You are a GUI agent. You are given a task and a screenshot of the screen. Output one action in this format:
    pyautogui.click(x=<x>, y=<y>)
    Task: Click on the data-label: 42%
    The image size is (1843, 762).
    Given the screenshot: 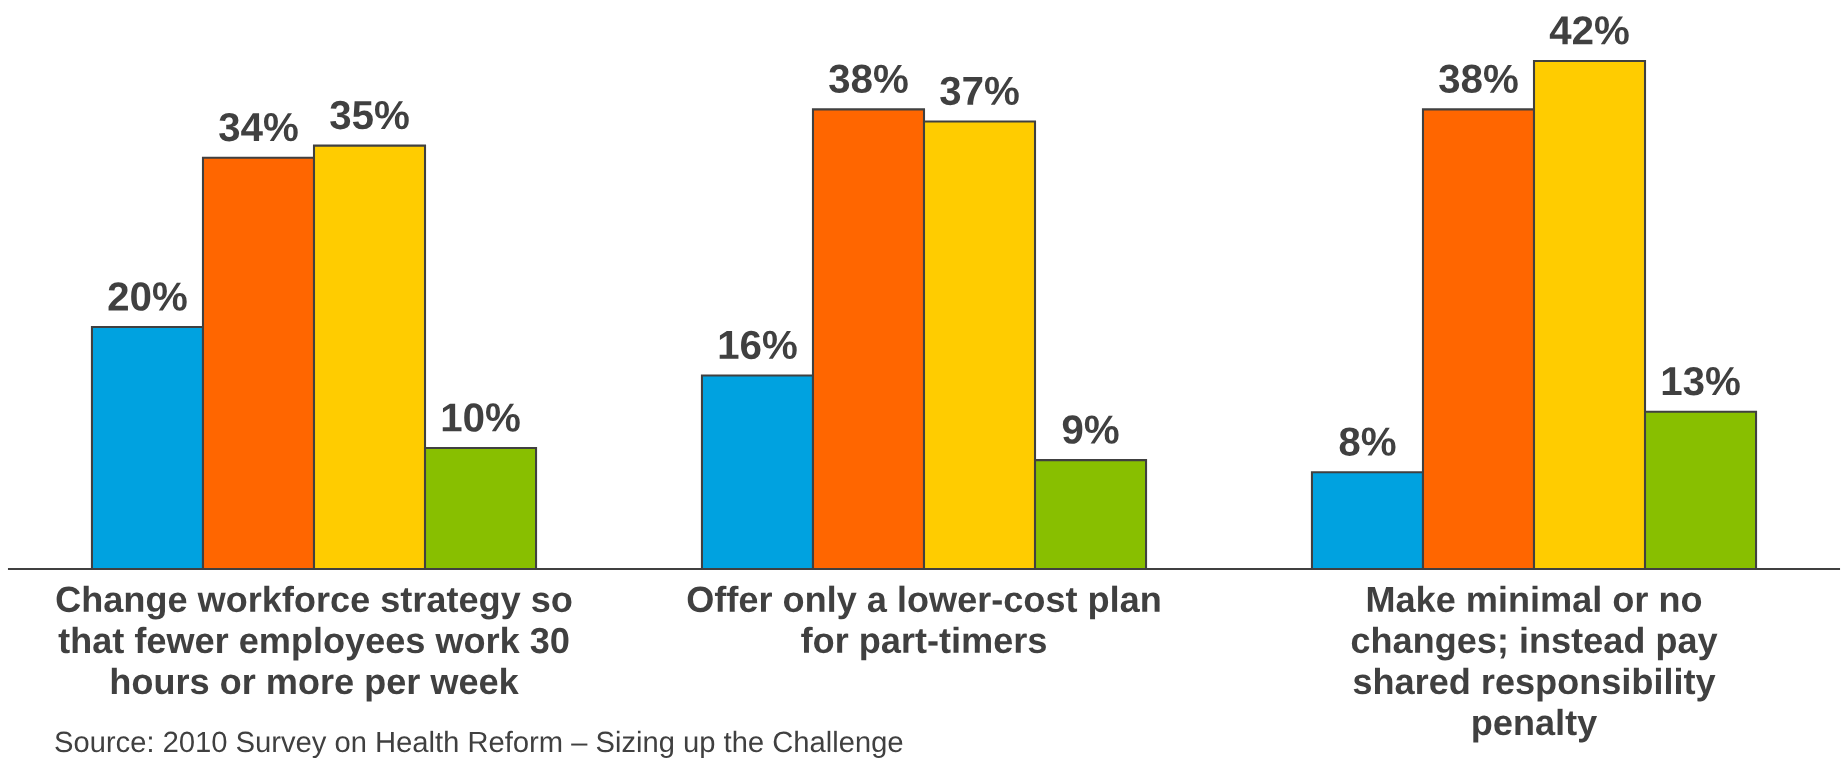 What is the action you would take?
    pyautogui.click(x=1589, y=30)
    